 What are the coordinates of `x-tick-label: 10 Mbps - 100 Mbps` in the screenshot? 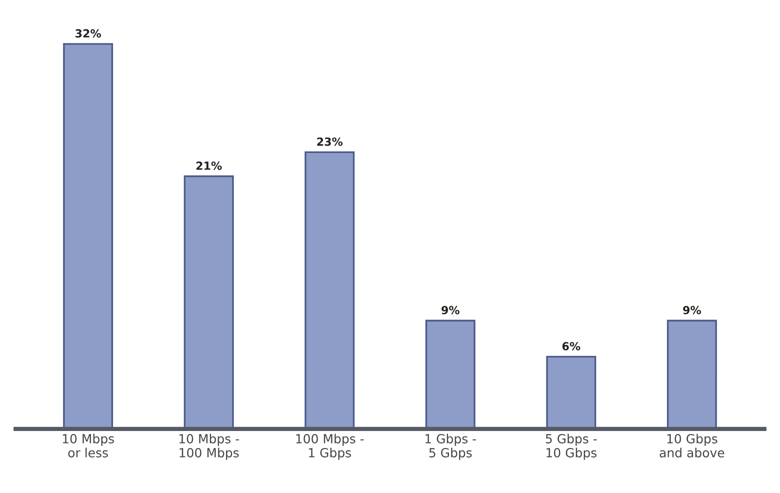 It's located at (209, 447).